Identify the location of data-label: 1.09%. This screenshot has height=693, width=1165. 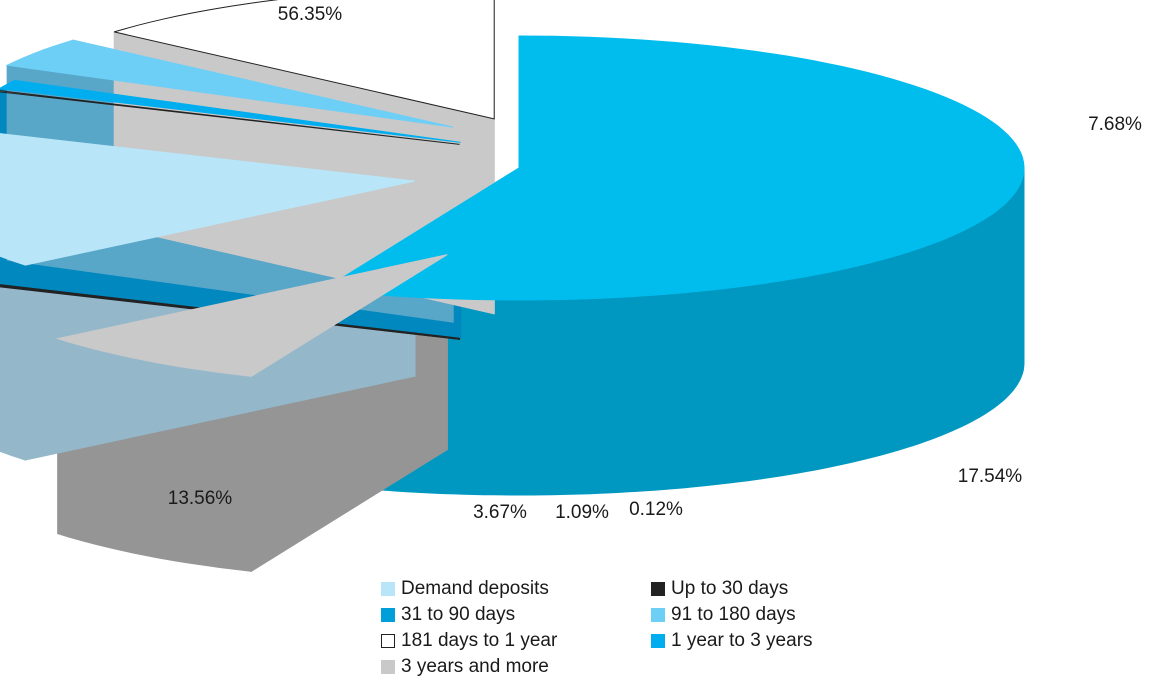
(582, 512).